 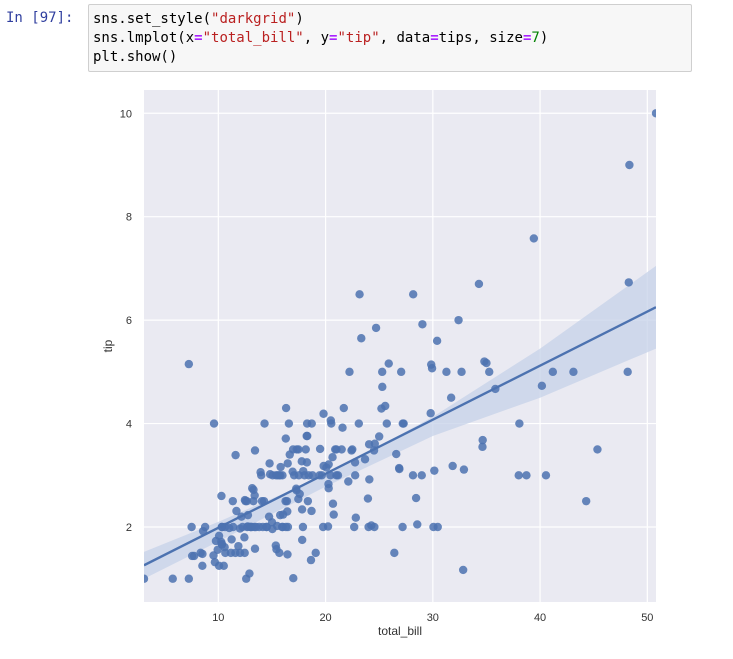 I want to click on x-tick-label: 50, so click(x=647, y=618).